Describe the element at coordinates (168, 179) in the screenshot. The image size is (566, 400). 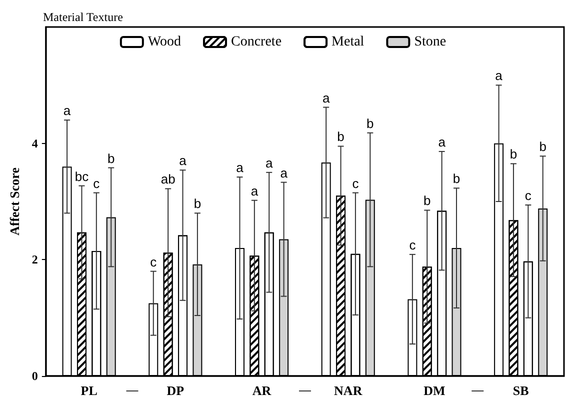
I see `annotation: ab` at that location.